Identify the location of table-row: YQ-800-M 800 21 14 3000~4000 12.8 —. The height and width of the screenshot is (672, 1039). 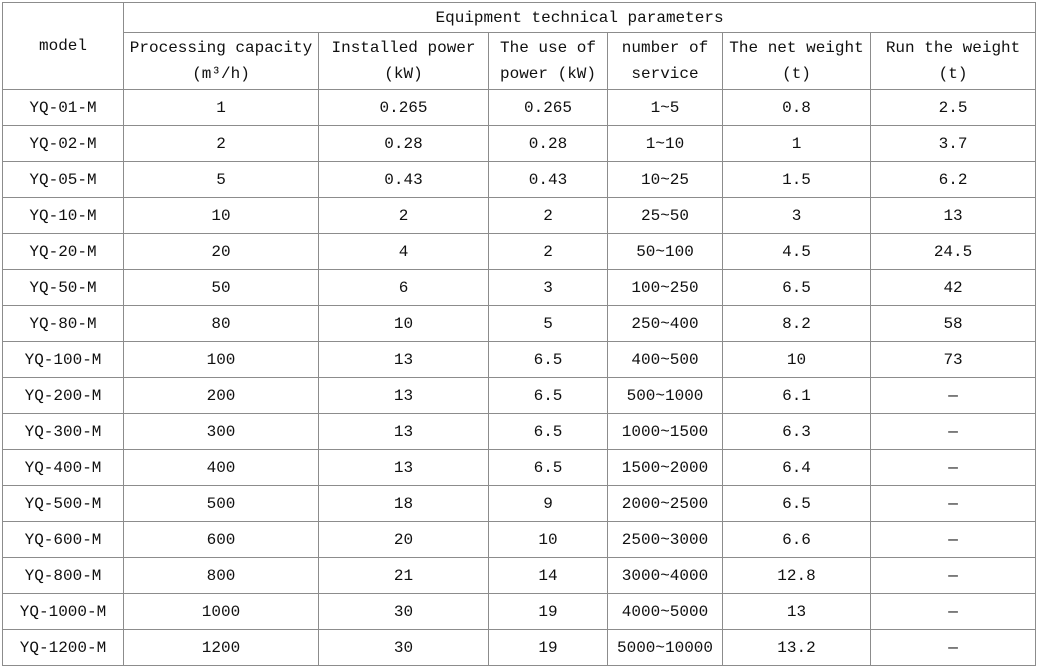
(519, 575).